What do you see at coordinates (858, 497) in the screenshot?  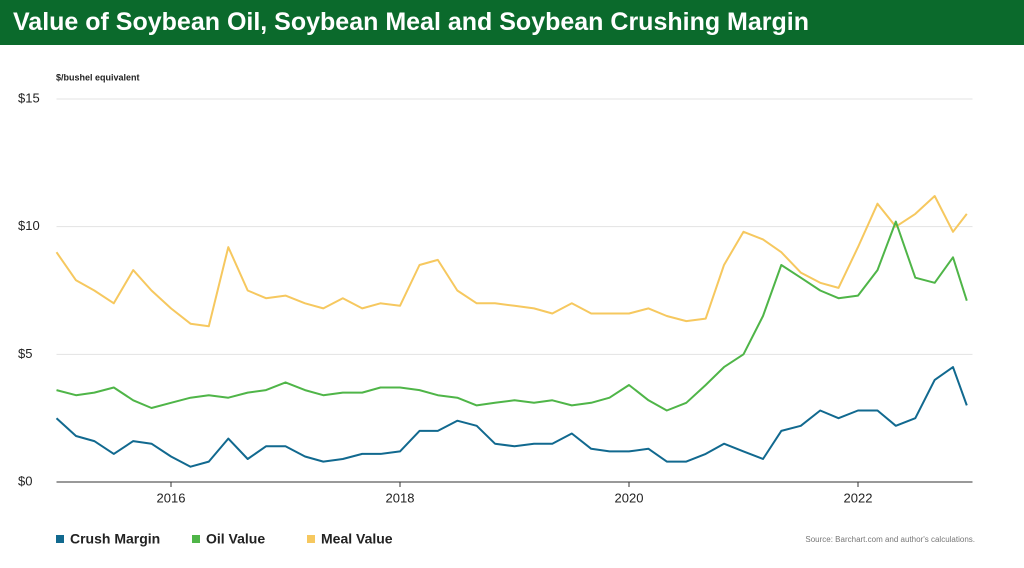 I see `x-tick-label: 2022` at bounding box center [858, 497].